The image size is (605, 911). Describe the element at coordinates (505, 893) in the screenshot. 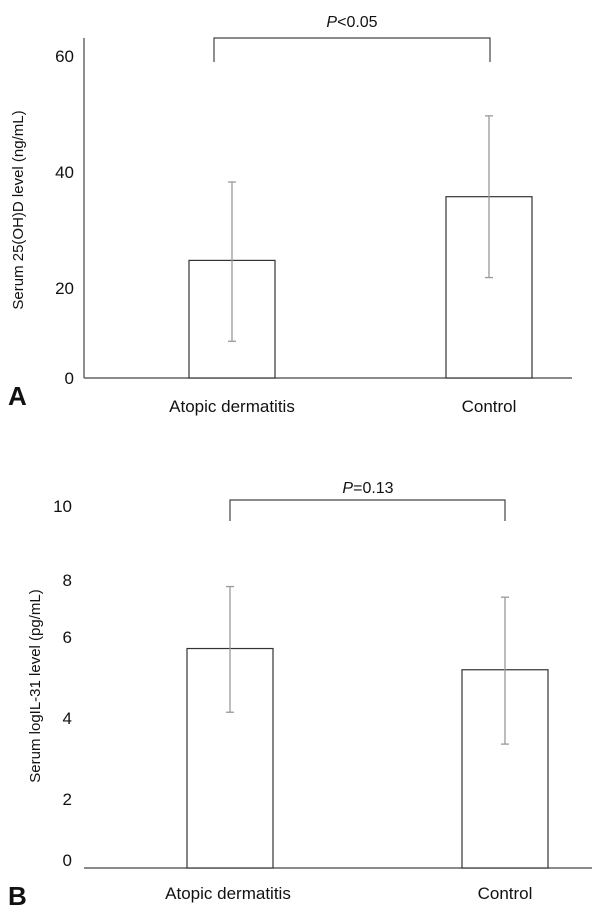

I see `chart-b-x-label-control: Control` at that location.